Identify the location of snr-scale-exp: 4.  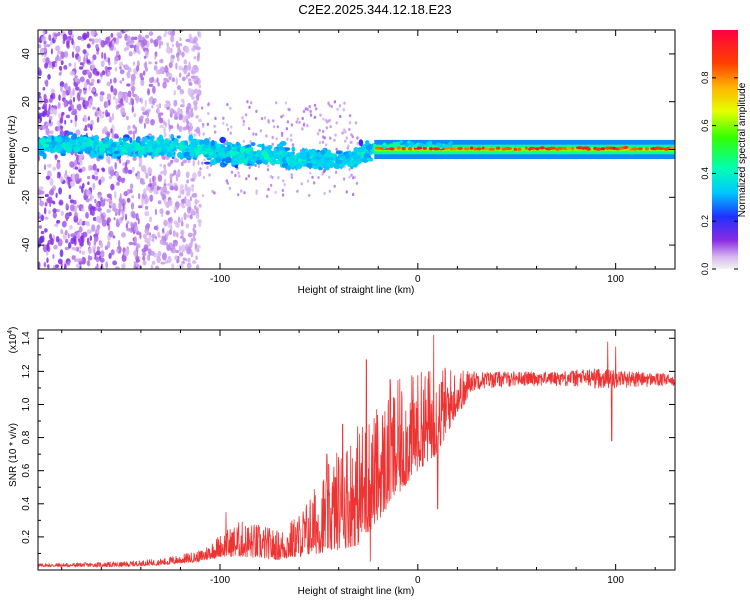
(10, 332).